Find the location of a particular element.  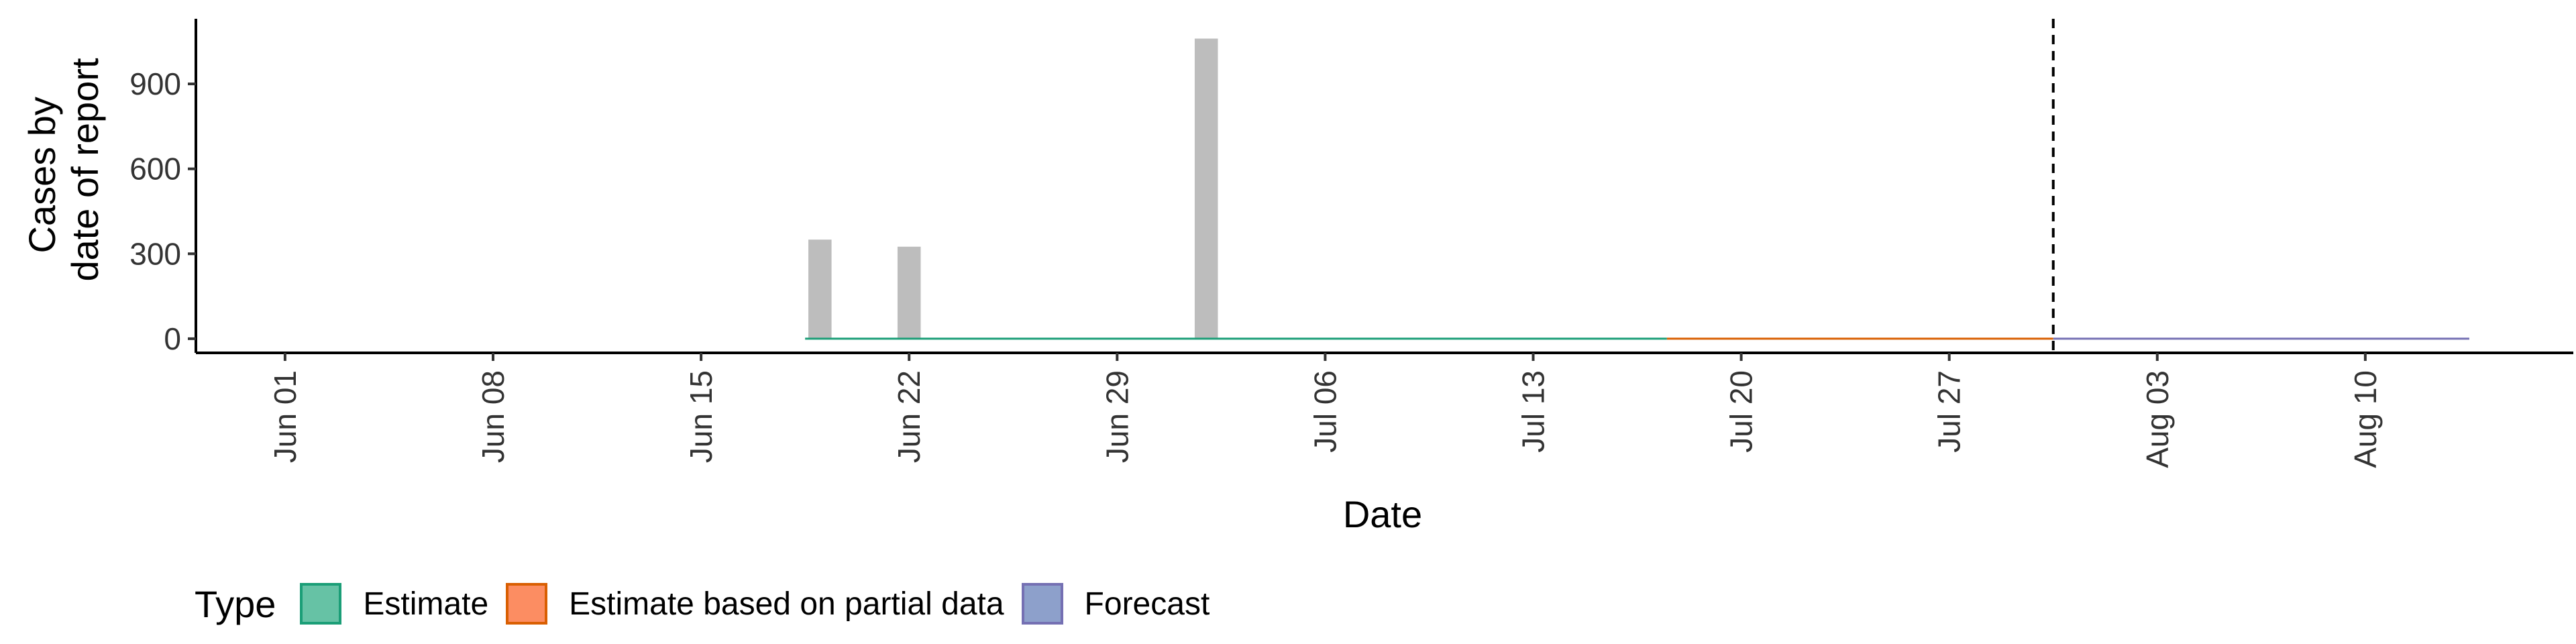

x-axis-title: Date is located at coordinates (1382, 514).